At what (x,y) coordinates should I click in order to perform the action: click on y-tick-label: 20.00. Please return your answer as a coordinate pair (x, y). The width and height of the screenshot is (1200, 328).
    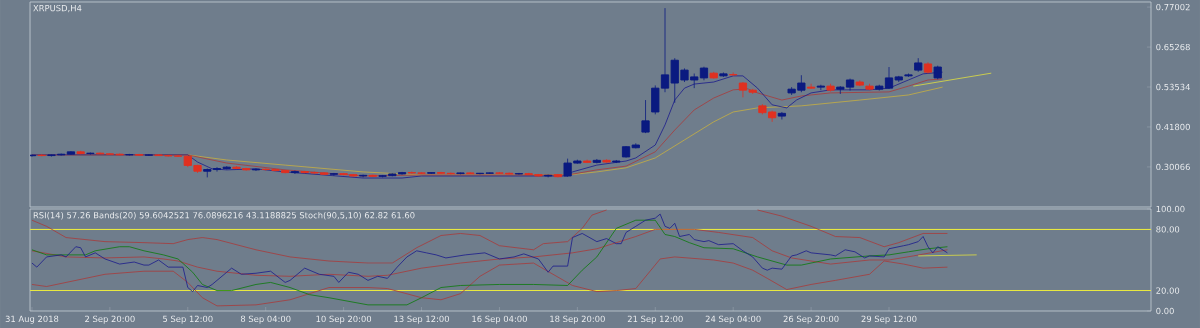
    Looking at the image, I should click on (1168, 290).